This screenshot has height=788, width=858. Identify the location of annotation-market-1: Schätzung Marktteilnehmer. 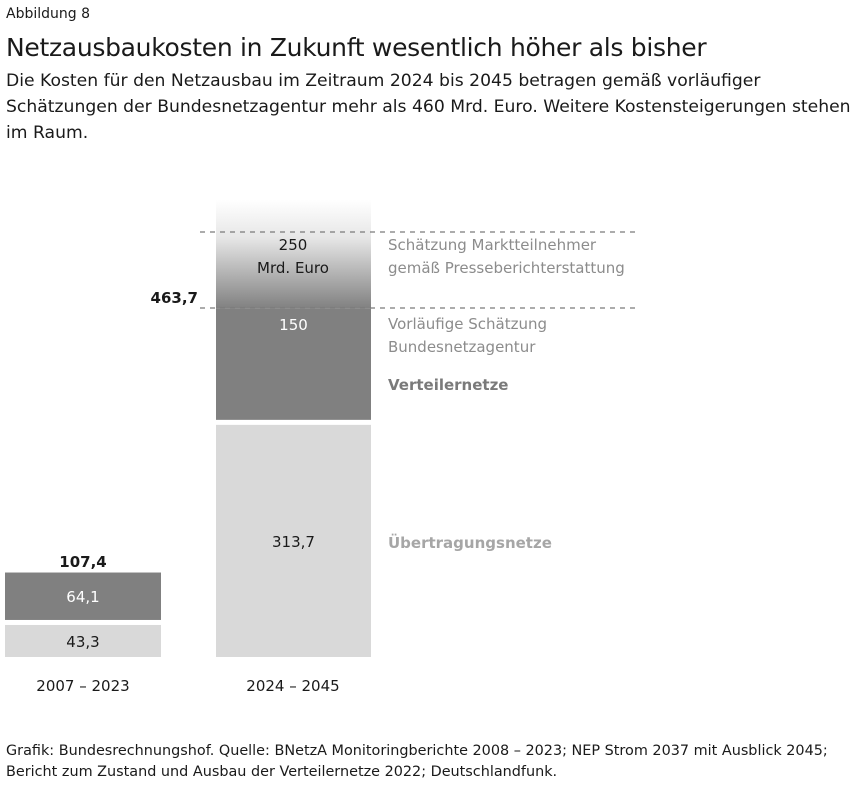
(492, 245).